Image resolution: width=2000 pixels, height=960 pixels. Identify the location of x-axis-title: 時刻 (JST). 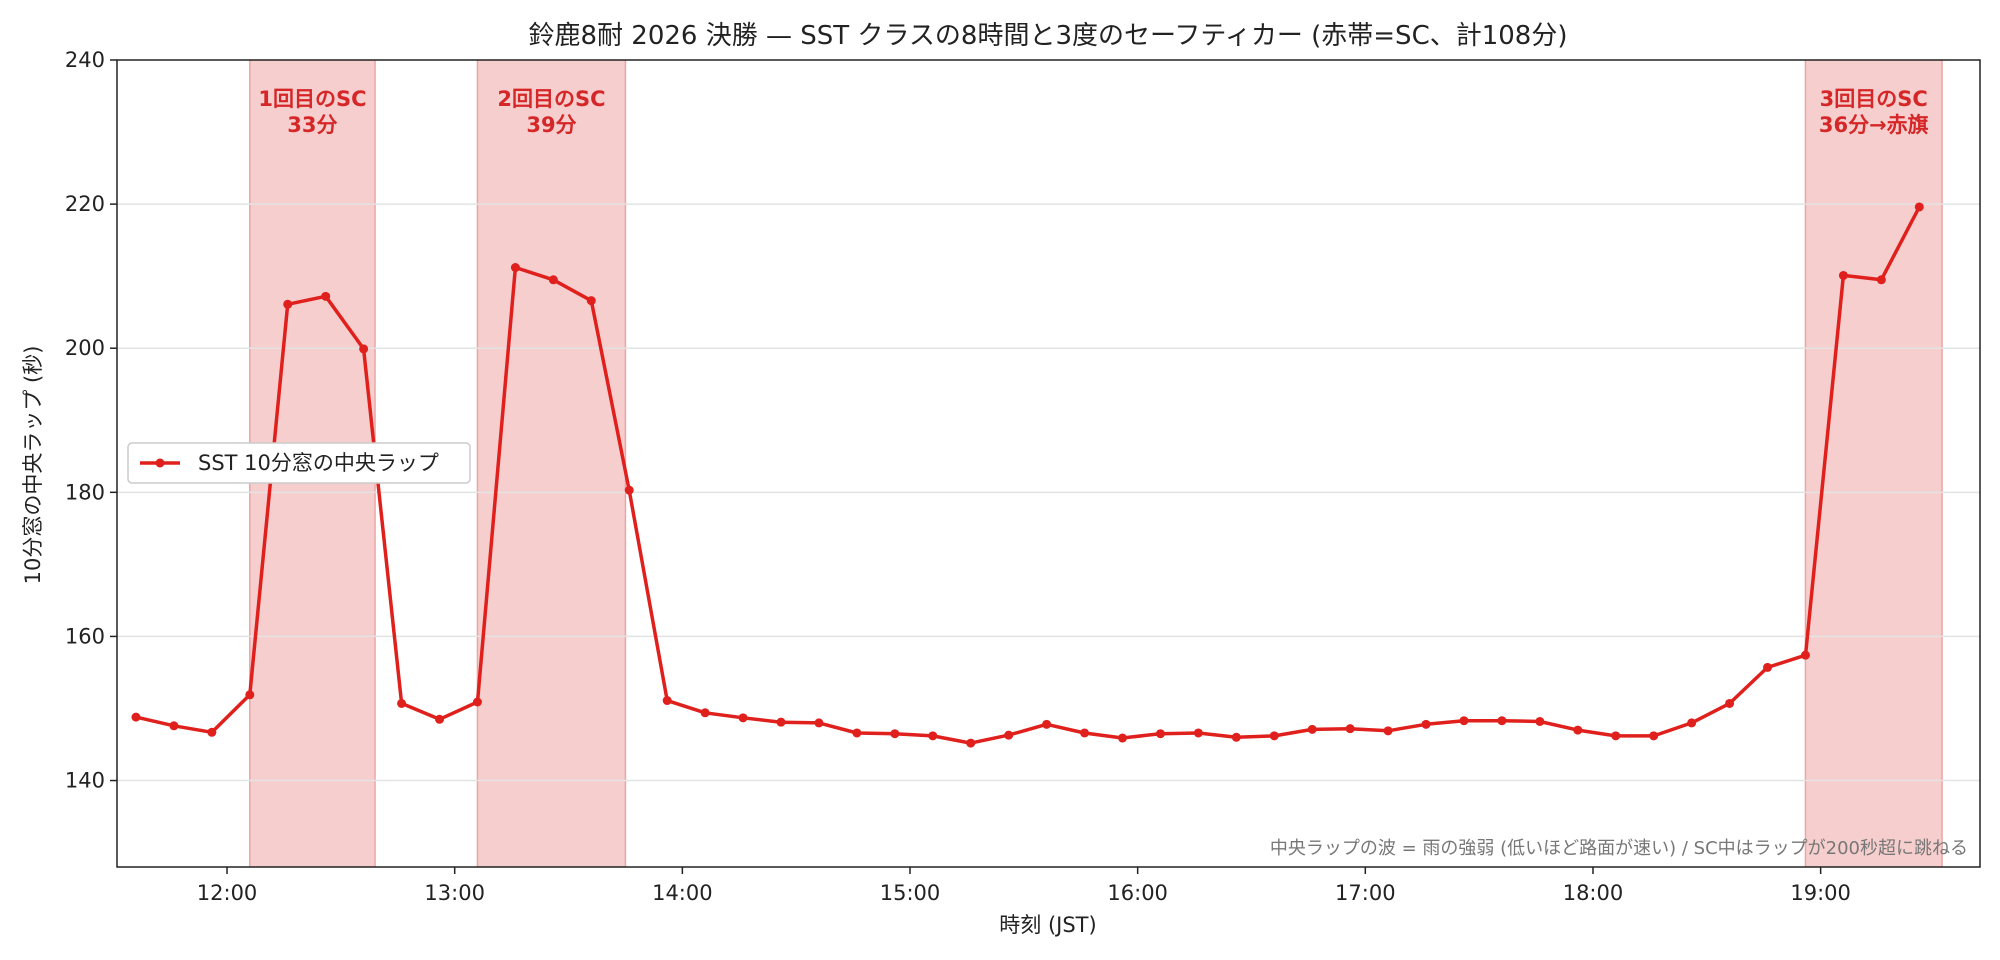
(1047, 925).